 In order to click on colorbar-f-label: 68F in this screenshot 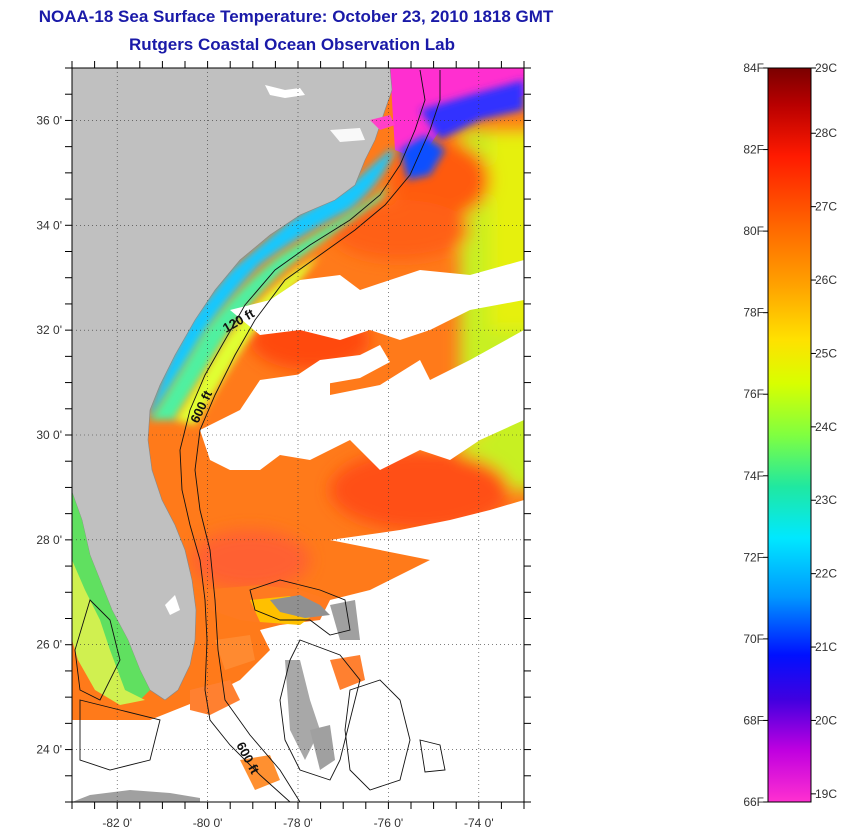, I will do `click(753, 720)`.